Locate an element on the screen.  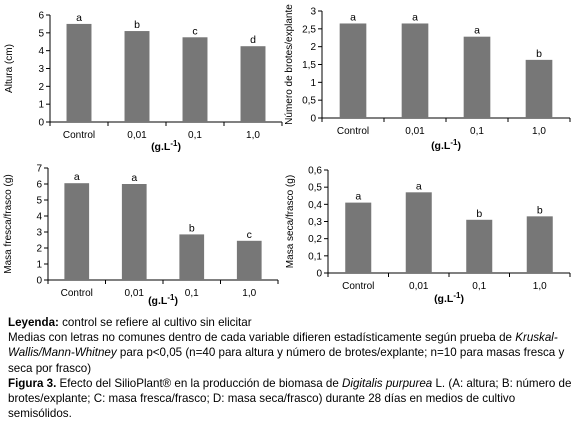
y-axis-label: Número de brotes/explante is located at coordinates (289, 64).